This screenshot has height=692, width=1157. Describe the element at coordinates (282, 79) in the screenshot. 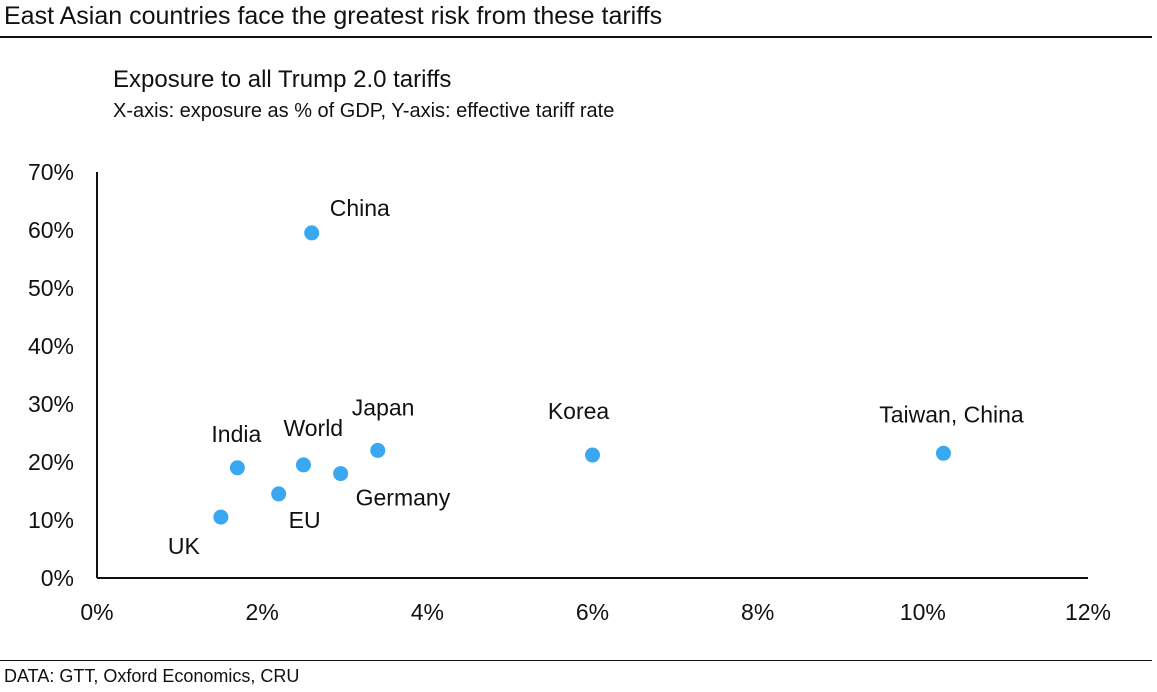

I see `chart-title: Exposure to all Trump 2.0 tariffs` at that location.